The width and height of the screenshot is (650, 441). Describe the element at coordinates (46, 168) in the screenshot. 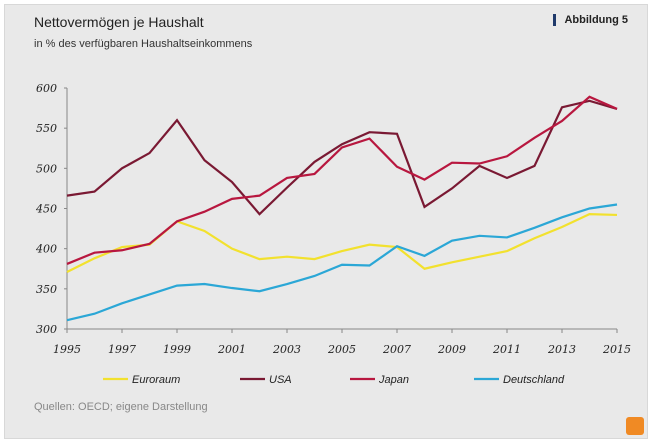

I see `y-tick-label: 500` at that location.